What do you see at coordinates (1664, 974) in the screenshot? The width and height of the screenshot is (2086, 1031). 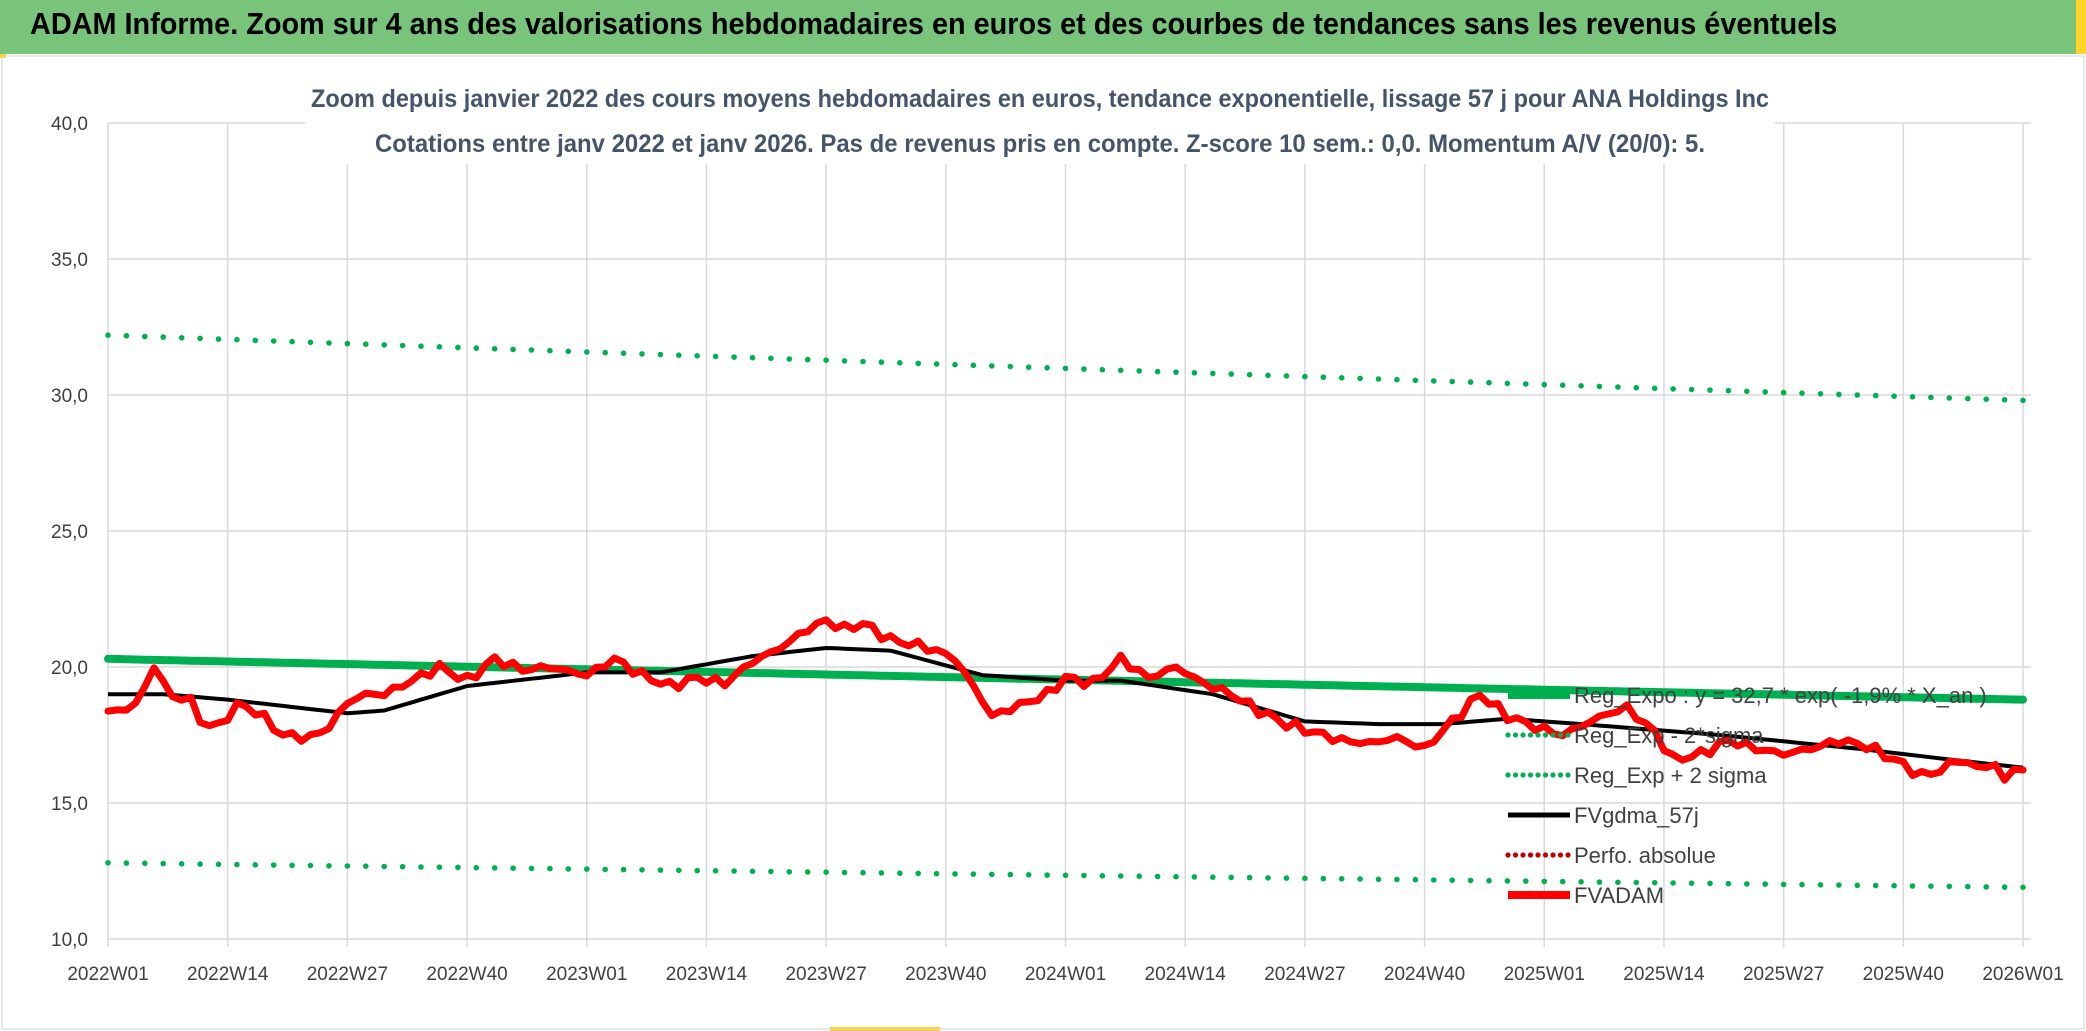 I see `x-tick-label: 2025W14` at bounding box center [1664, 974].